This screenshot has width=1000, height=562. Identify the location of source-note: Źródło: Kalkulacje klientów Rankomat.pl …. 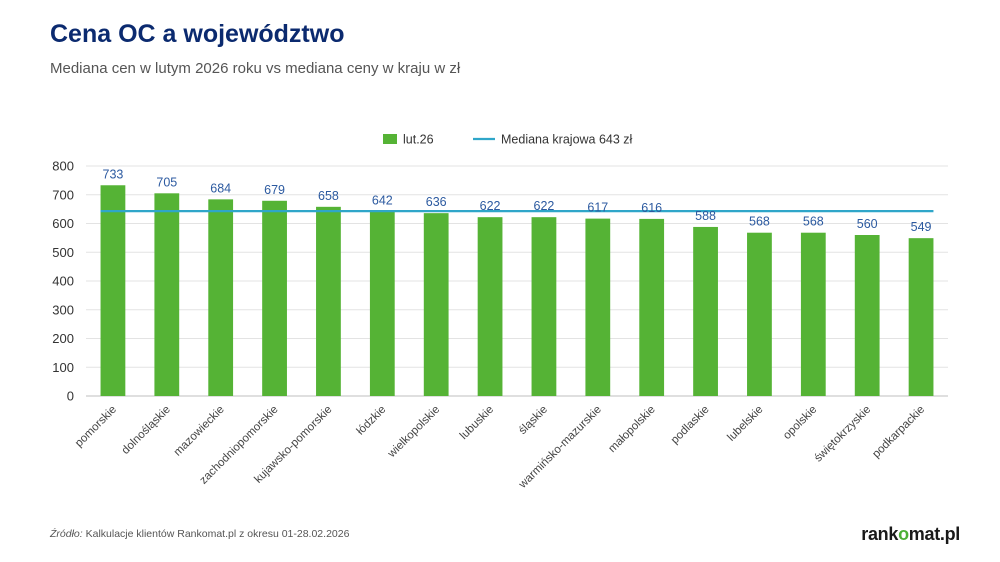
(199, 534).